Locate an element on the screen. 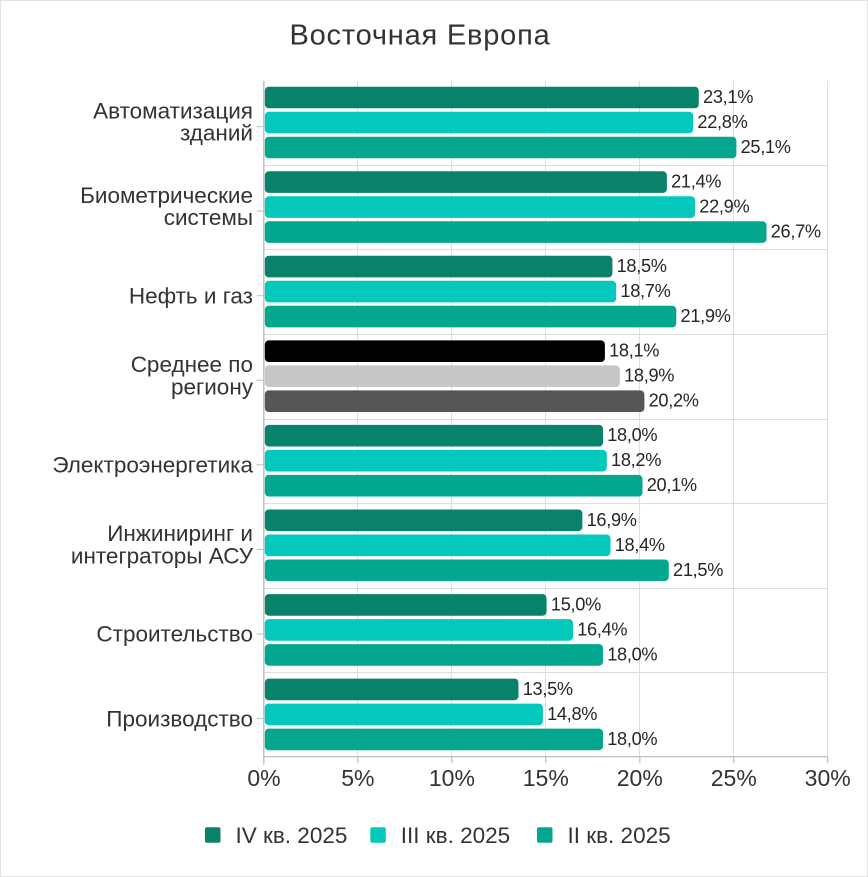  svg-text: Среднее по is located at coordinates (192, 364).